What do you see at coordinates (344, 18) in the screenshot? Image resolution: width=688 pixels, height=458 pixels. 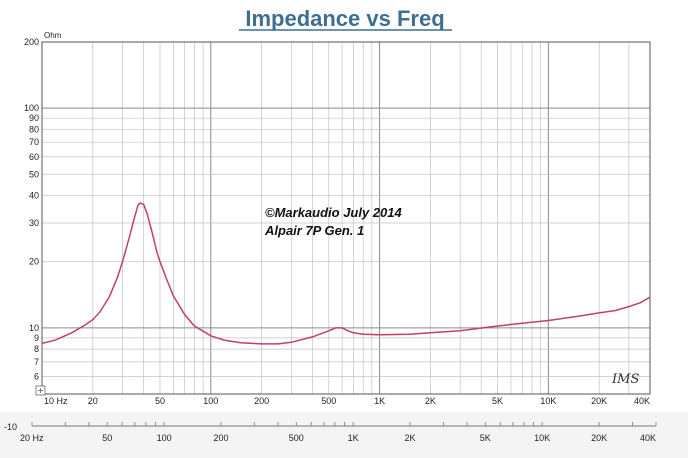 I see `chart-title: Impedance vs Freq` at bounding box center [344, 18].